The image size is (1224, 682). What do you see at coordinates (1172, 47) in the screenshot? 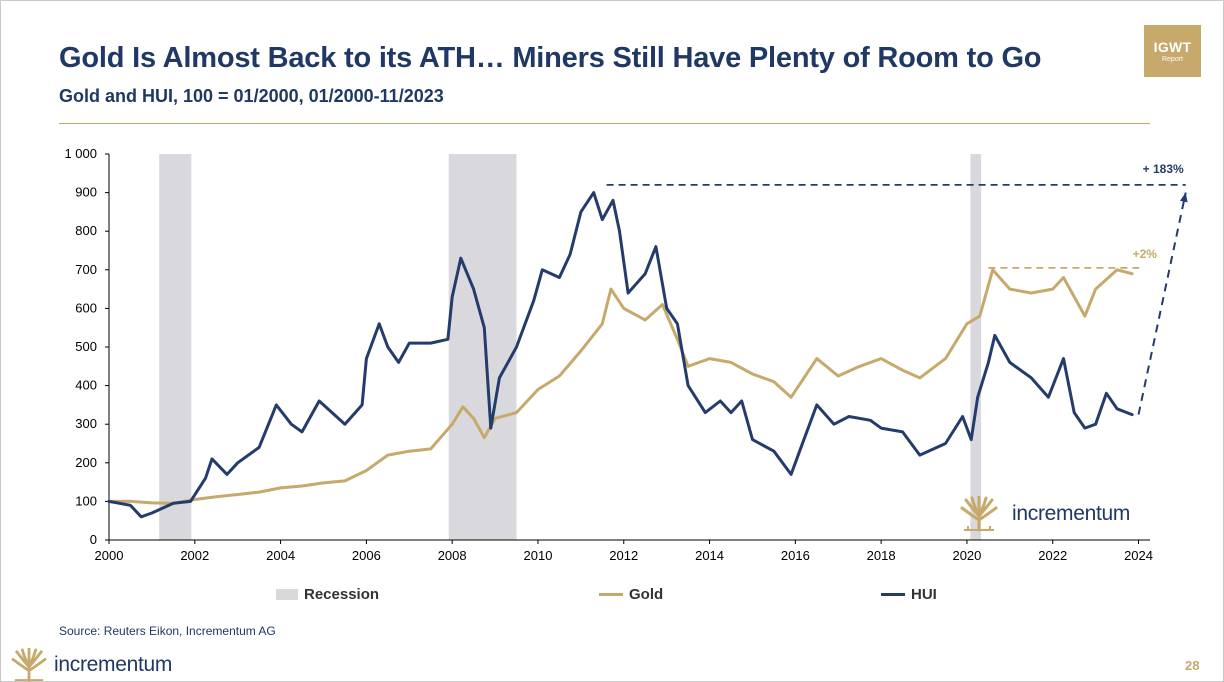
I see `badge-main-text: IGWT` at bounding box center [1172, 47].